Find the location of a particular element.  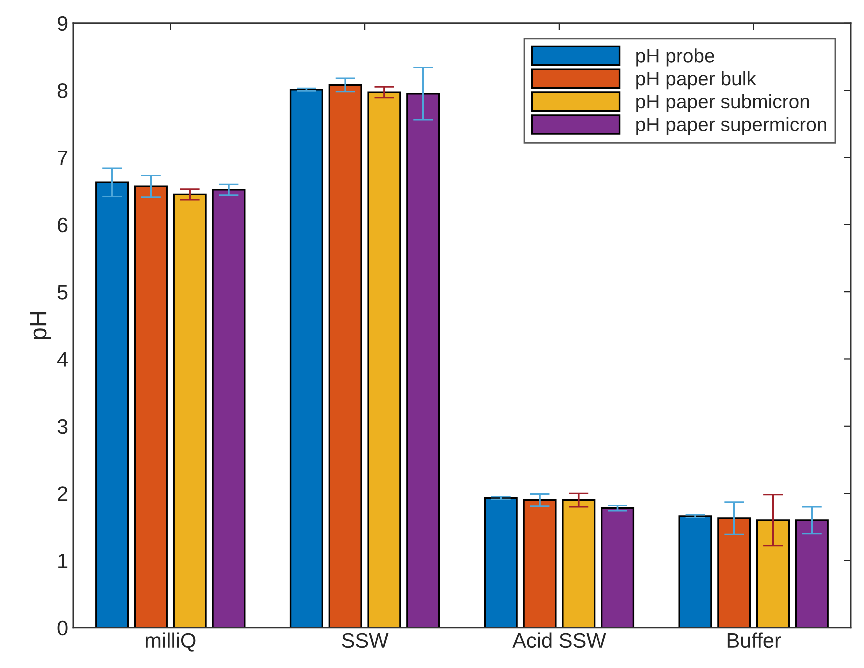

y-tick-label: 1 is located at coordinates (63, 561).